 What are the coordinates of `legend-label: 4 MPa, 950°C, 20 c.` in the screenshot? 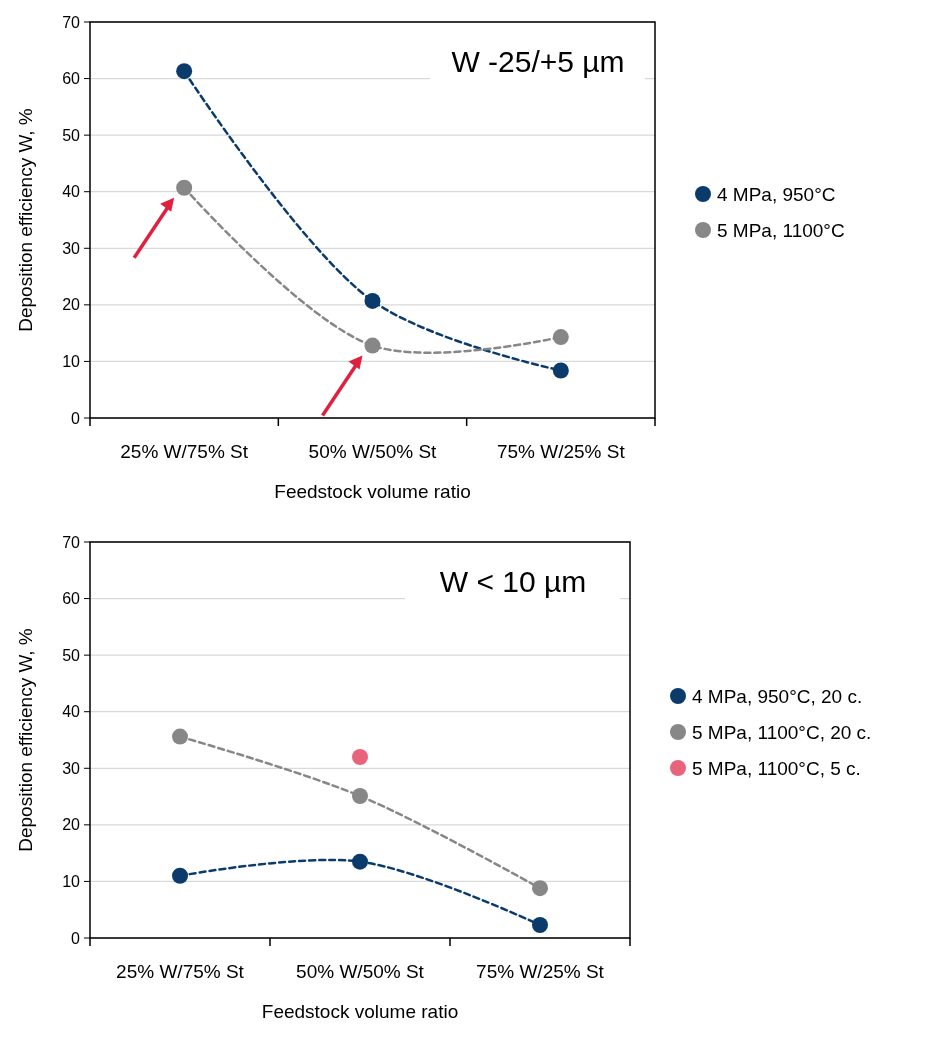 It's located at (777, 696).